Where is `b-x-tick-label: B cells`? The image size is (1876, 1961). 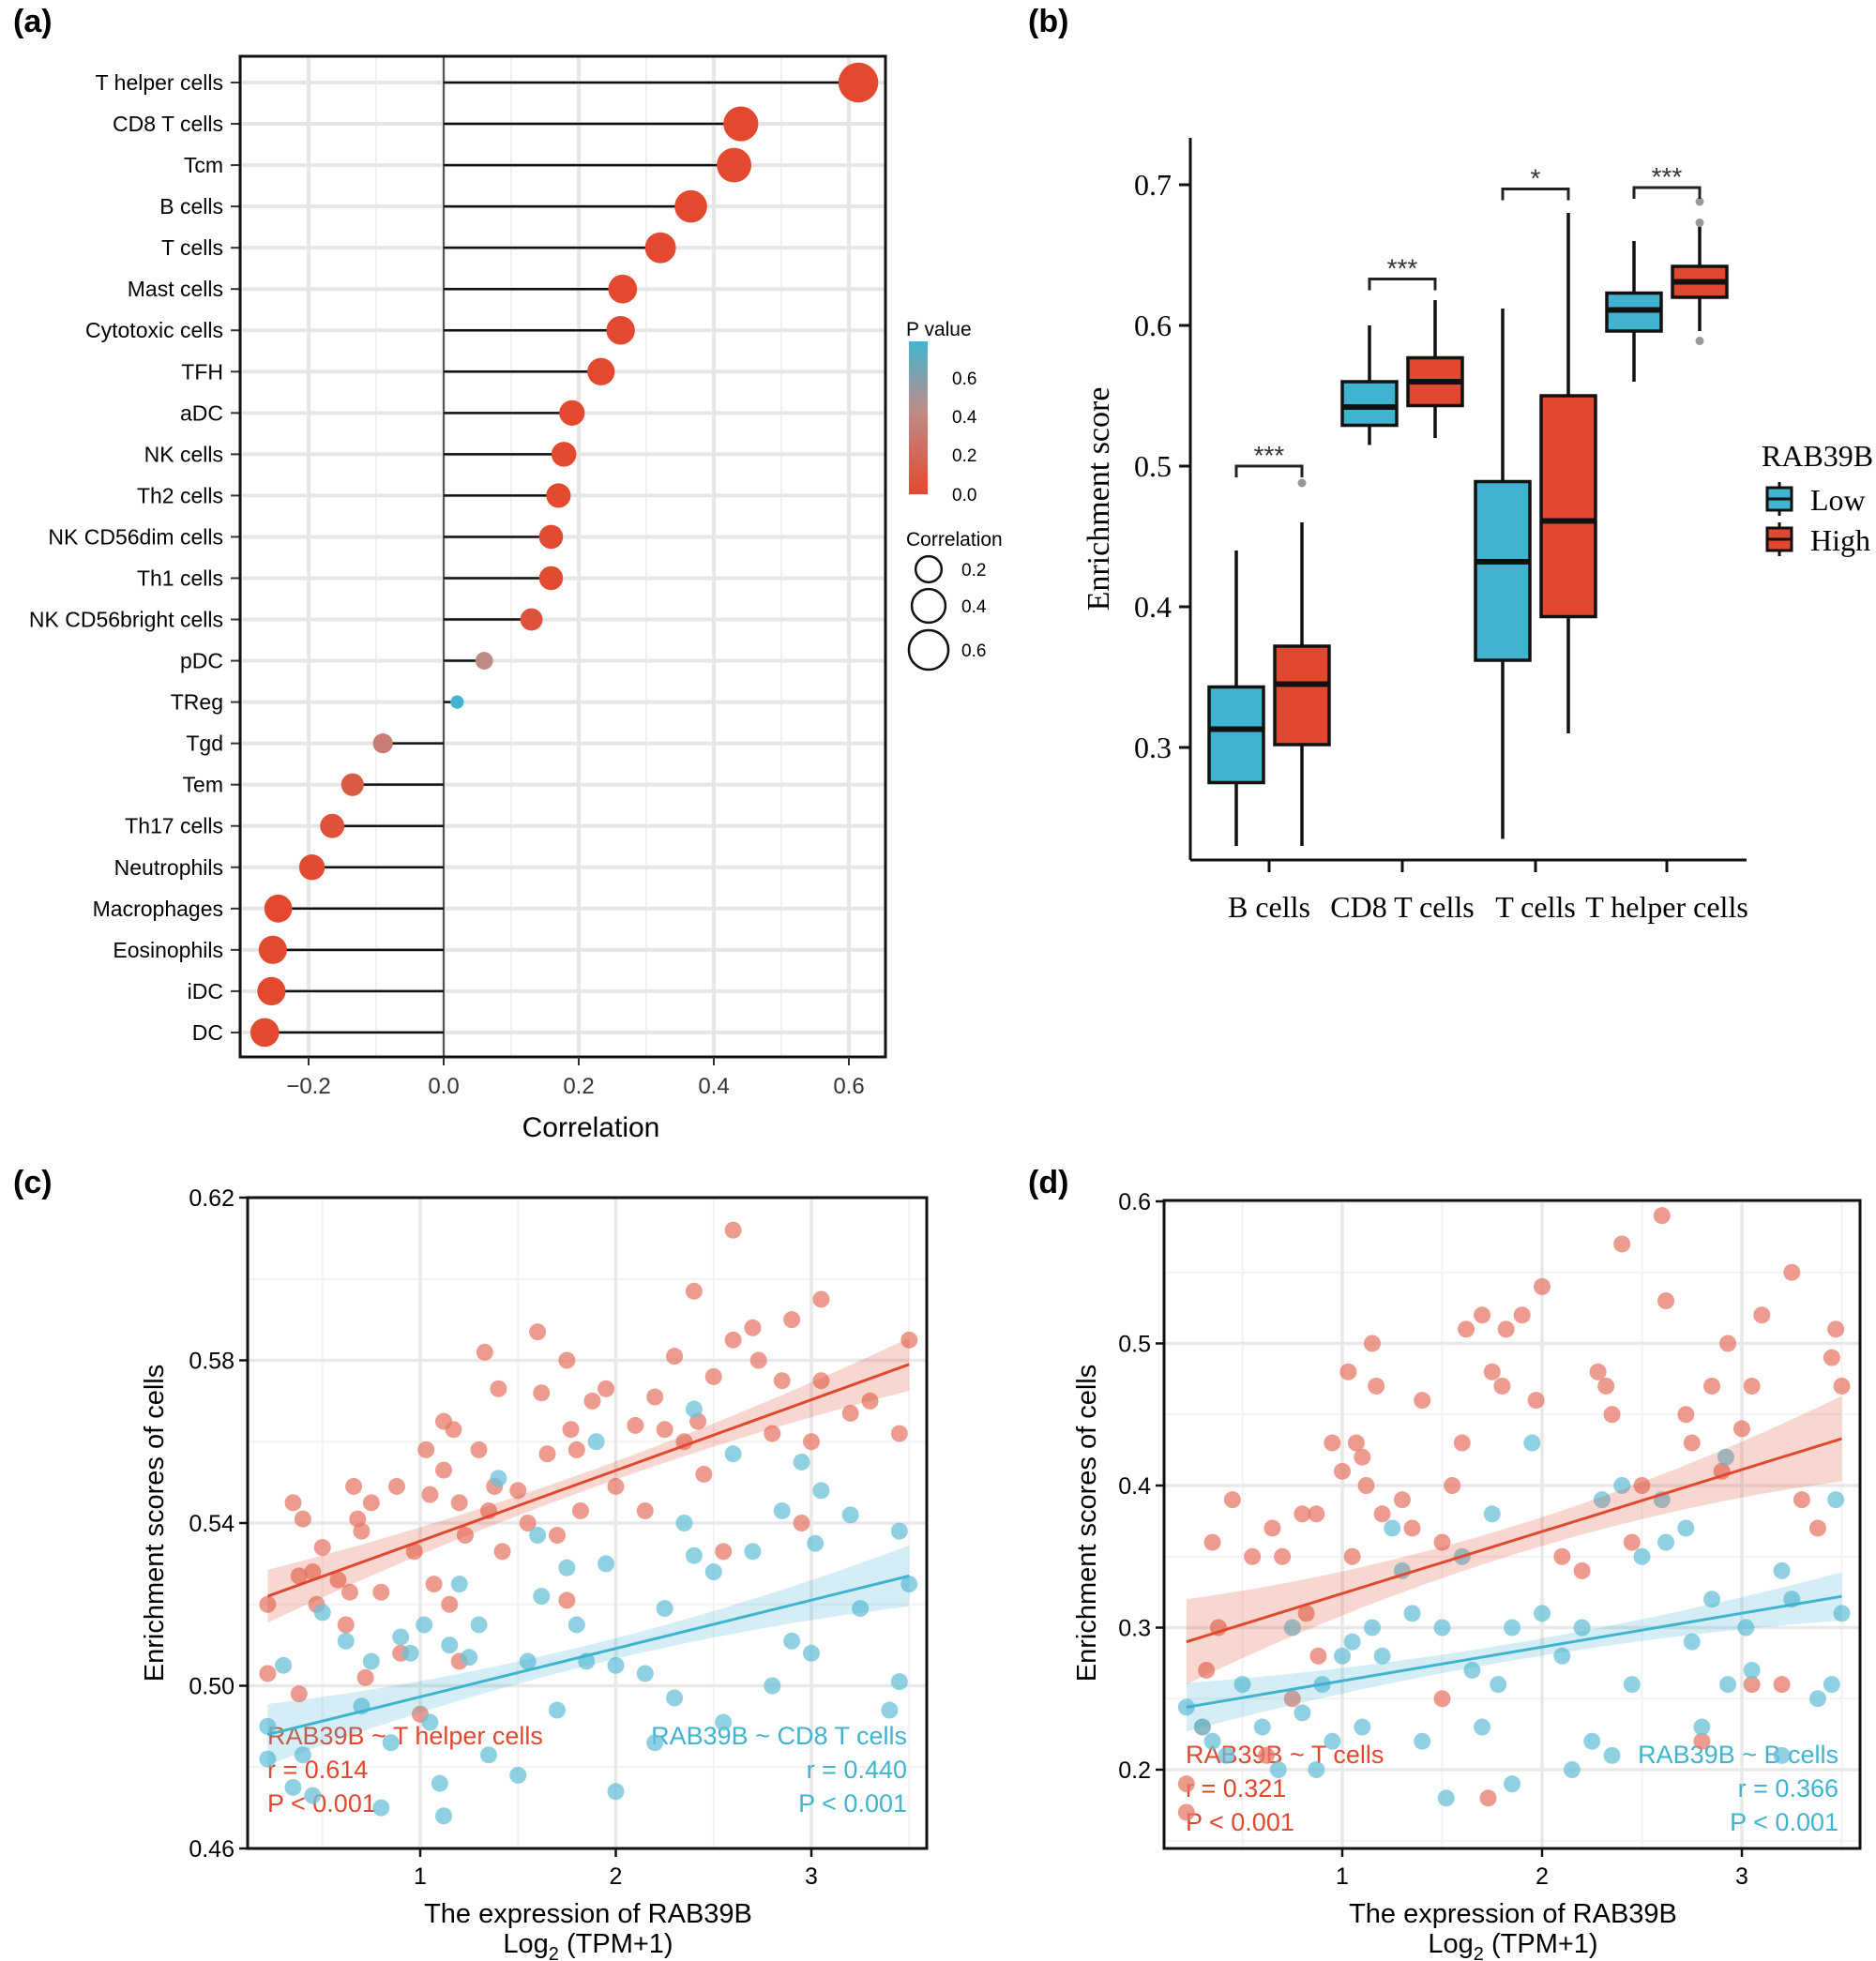 b-x-tick-label: B cells is located at coordinates (1269, 907).